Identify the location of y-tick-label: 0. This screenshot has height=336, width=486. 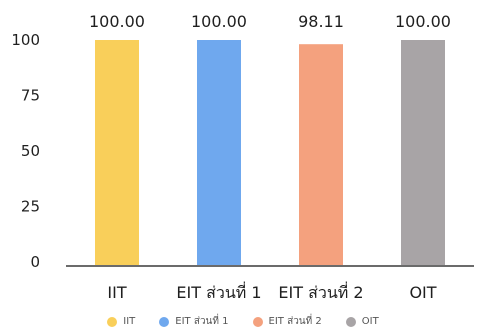
(35, 262).